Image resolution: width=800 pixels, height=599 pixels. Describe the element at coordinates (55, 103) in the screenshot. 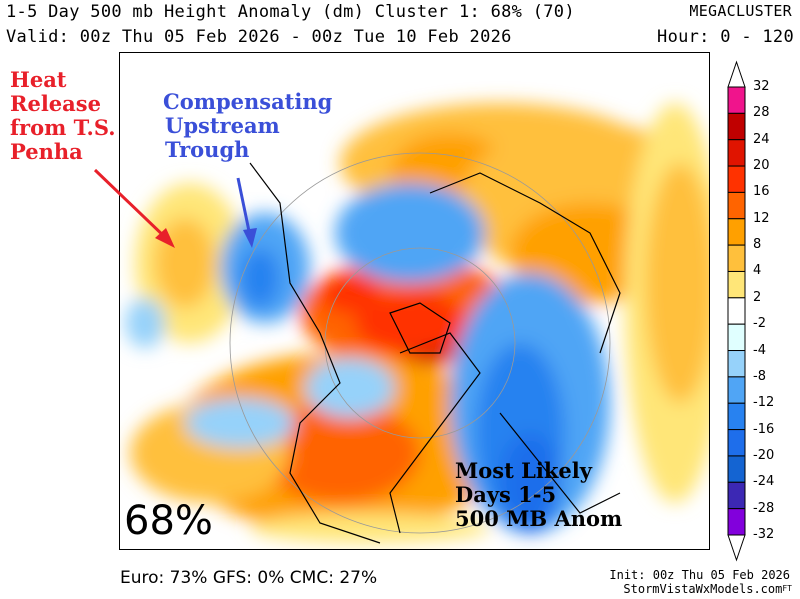

I see `heat-line: Release` at that location.